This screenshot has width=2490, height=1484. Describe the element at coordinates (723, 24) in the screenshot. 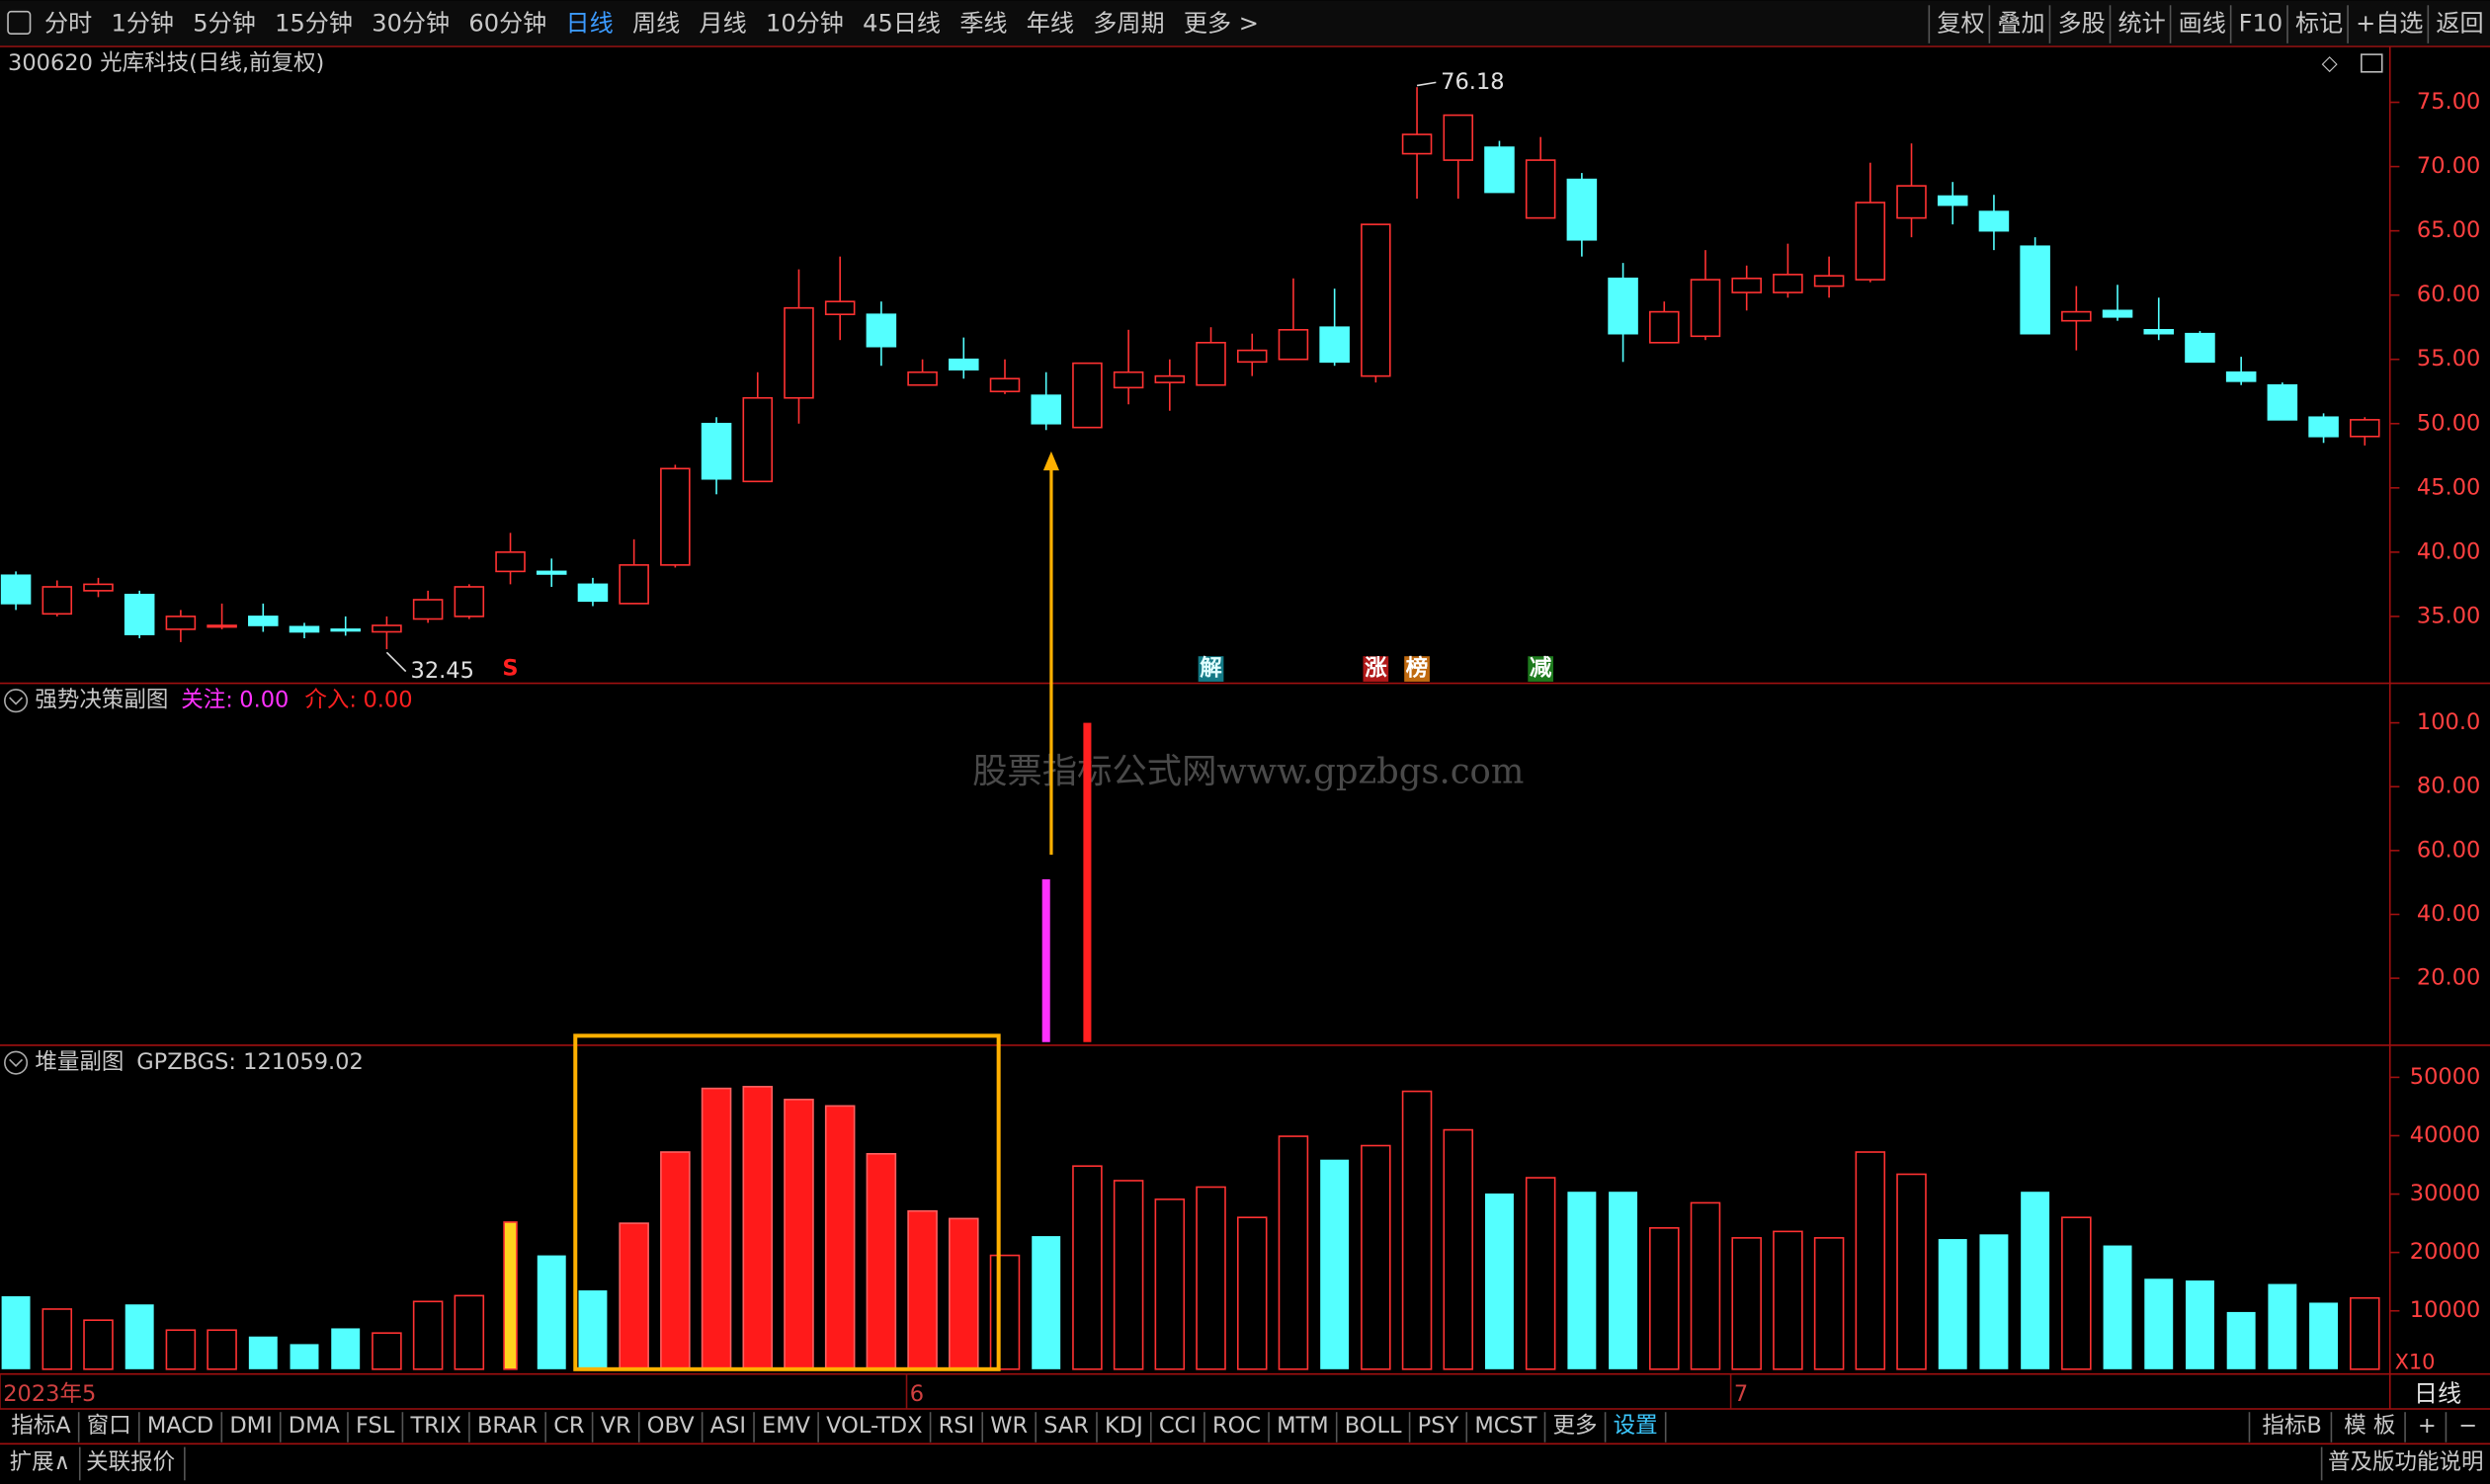

I see `toolbar-item: 月线` at that location.